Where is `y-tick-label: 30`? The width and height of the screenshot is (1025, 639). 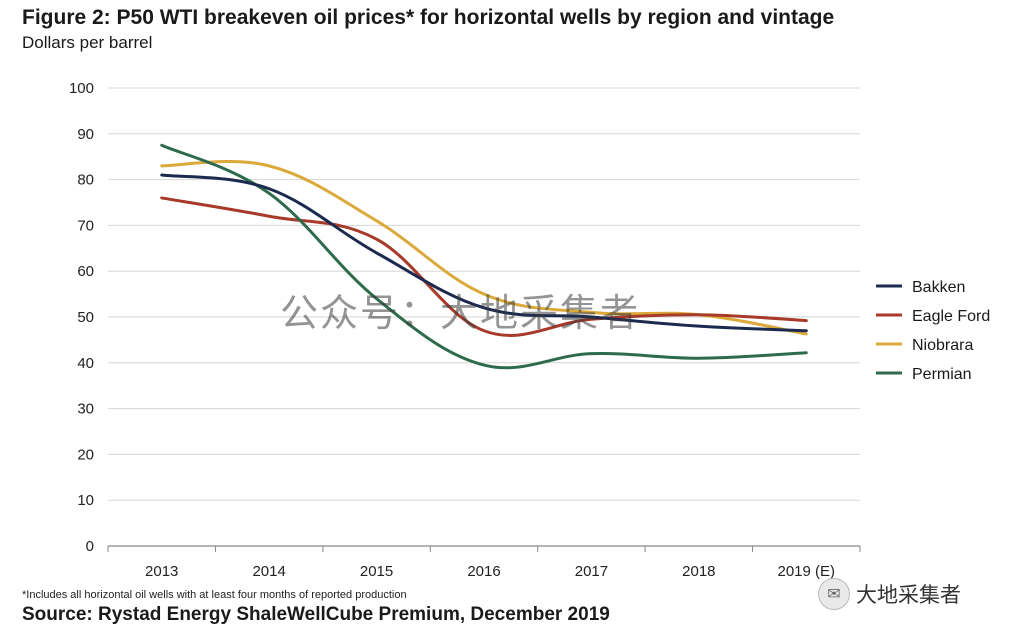
y-tick-label: 30 is located at coordinates (85, 409).